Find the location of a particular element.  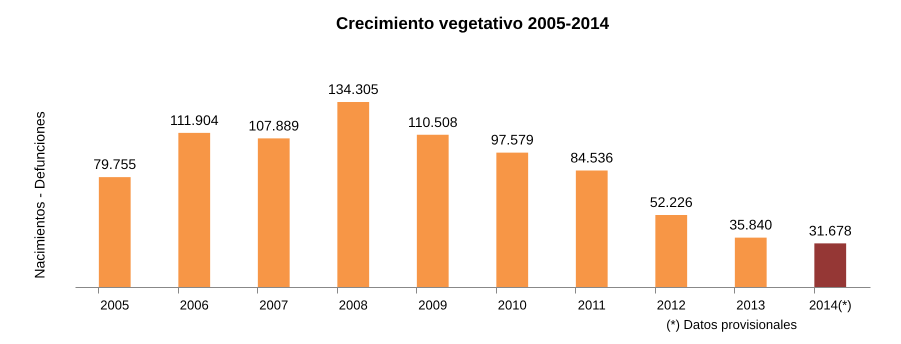

x-tick-label: 2010 is located at coordinates (512, 305).